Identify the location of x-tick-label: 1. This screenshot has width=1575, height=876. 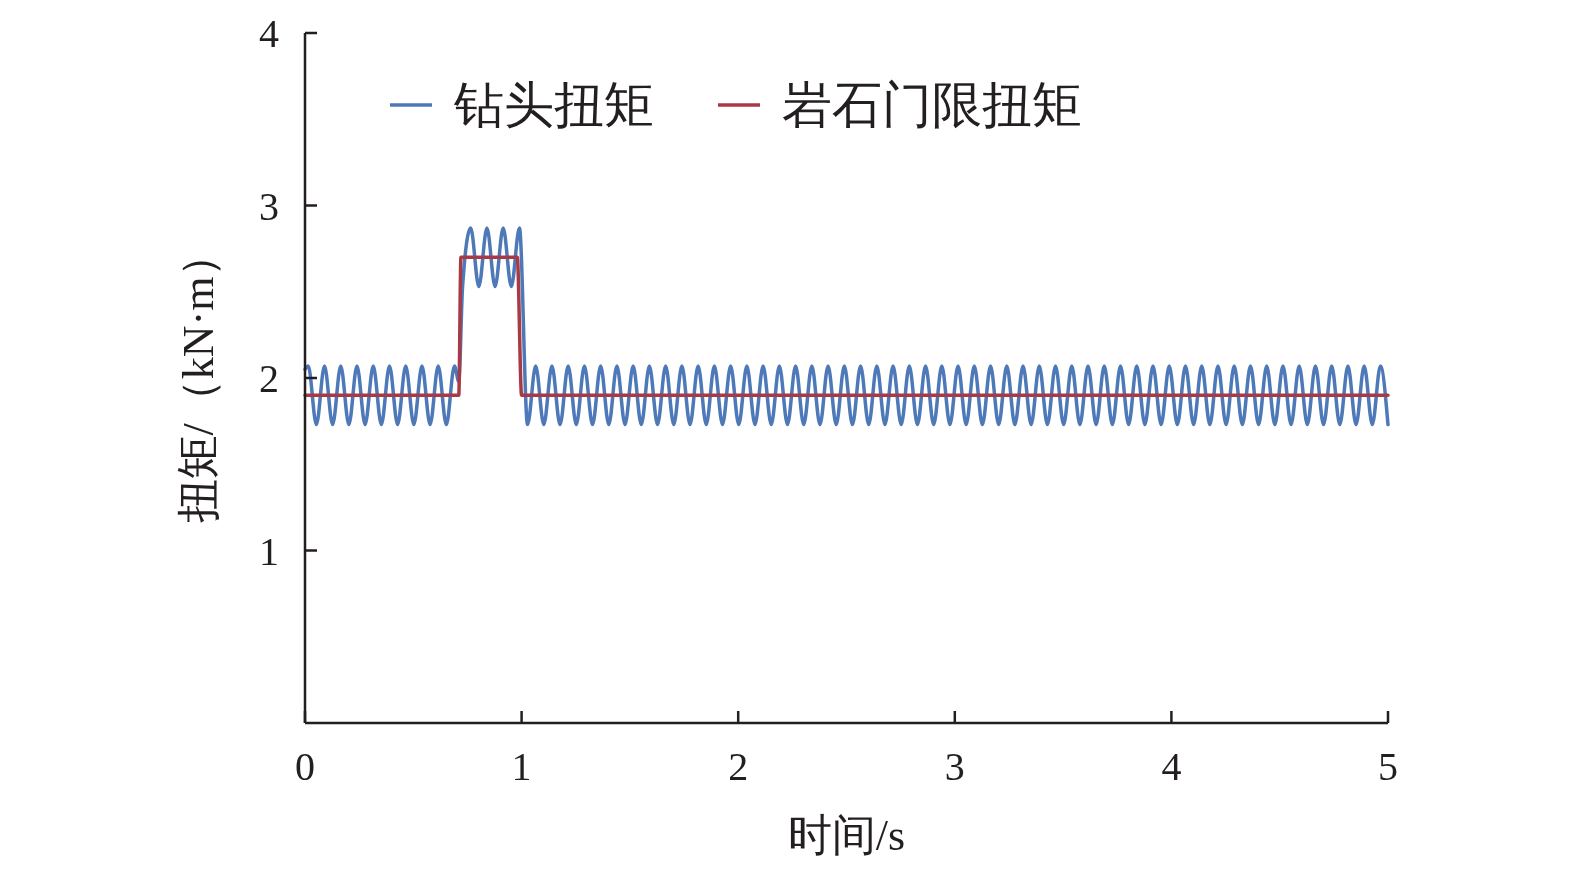
(521, 766).